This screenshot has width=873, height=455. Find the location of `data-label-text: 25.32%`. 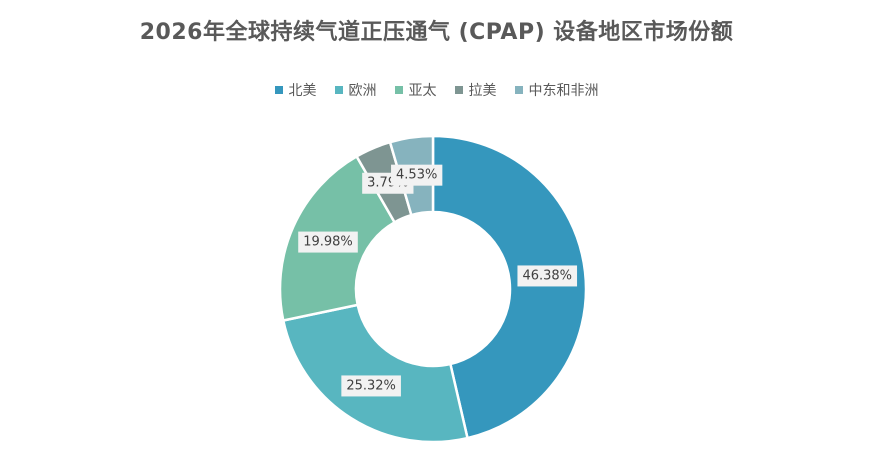

data-label-text: 25.32% is located at coordinates (371, 385).